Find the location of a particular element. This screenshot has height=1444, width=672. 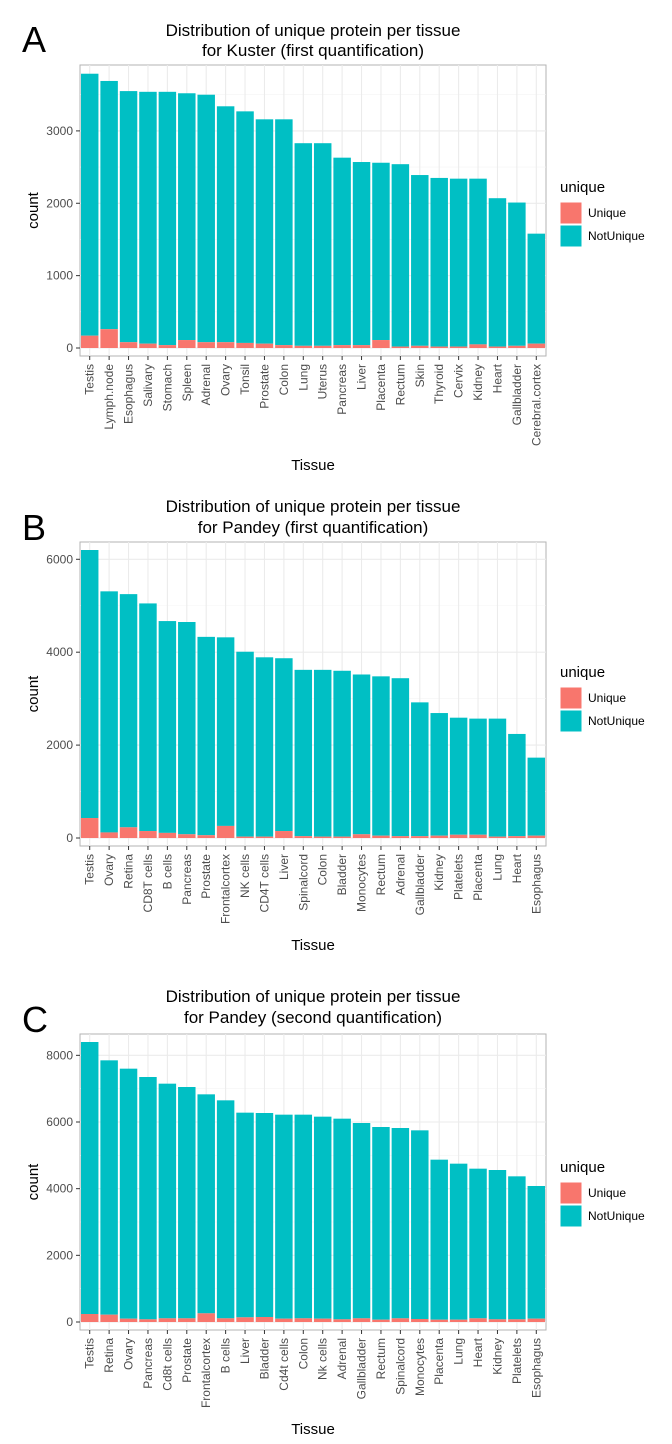

x-tick-label: CD4T cells is located at coordinates (264, 883).